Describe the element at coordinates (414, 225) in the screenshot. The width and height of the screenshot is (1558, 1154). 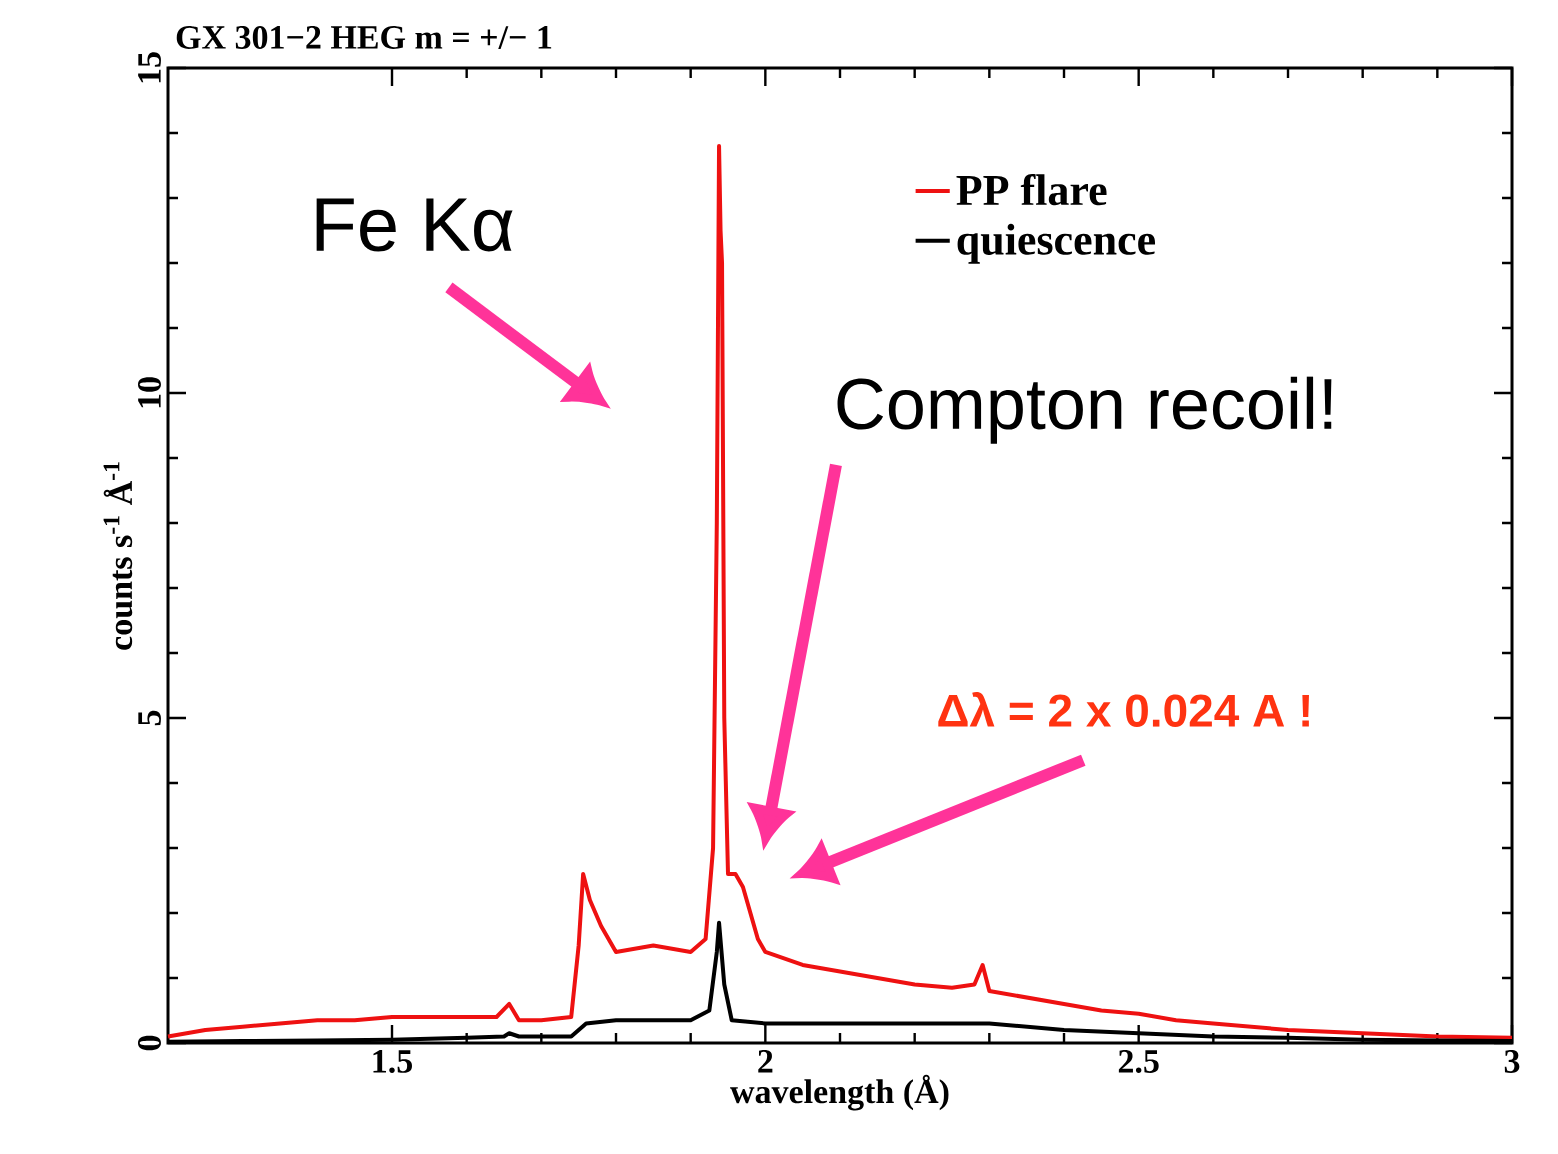
I see `annotation: Fe Kα` at that location.